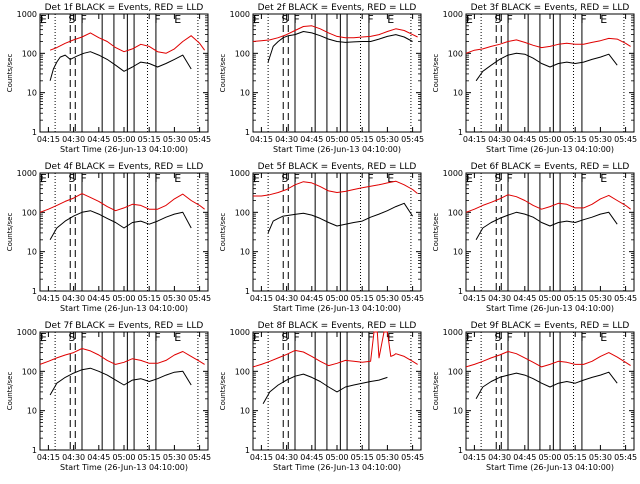  Describe the element at coordinates (550, 8) in the screenshot. I see `chart-title: Det 3f BLACK = Events, RED = LLD` at that location.